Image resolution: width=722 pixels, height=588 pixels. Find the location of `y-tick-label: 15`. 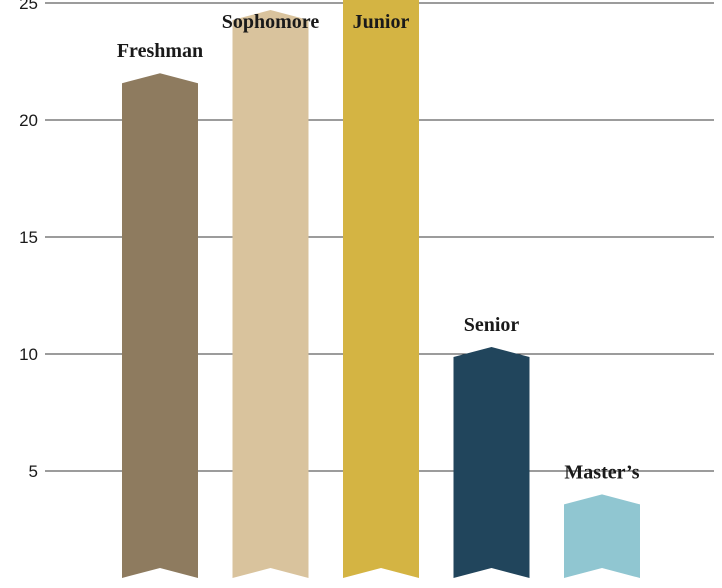

y-tick-label: 15 is located at coordinates (28, 237).